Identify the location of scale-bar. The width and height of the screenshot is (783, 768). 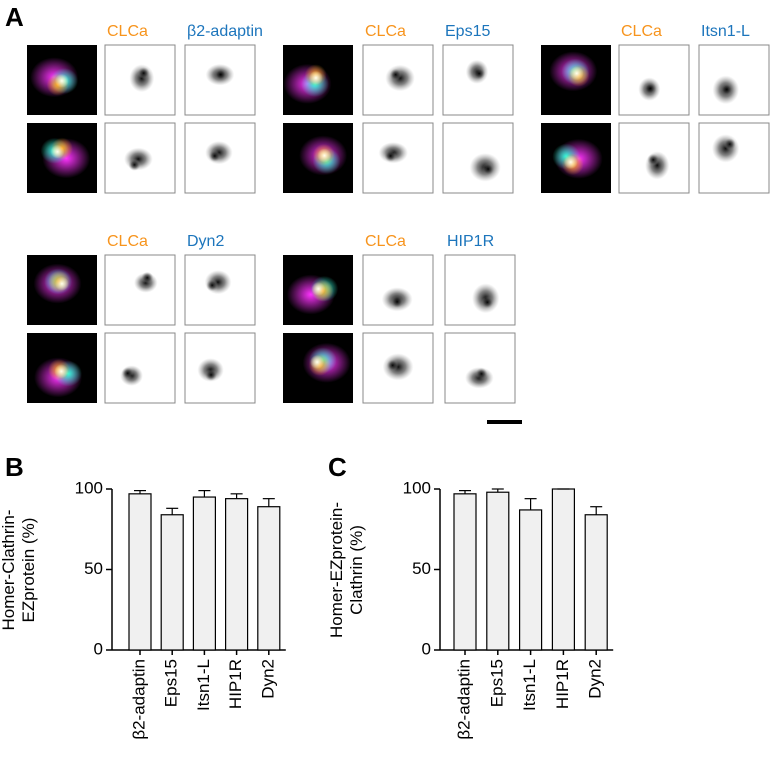
(504, 422).